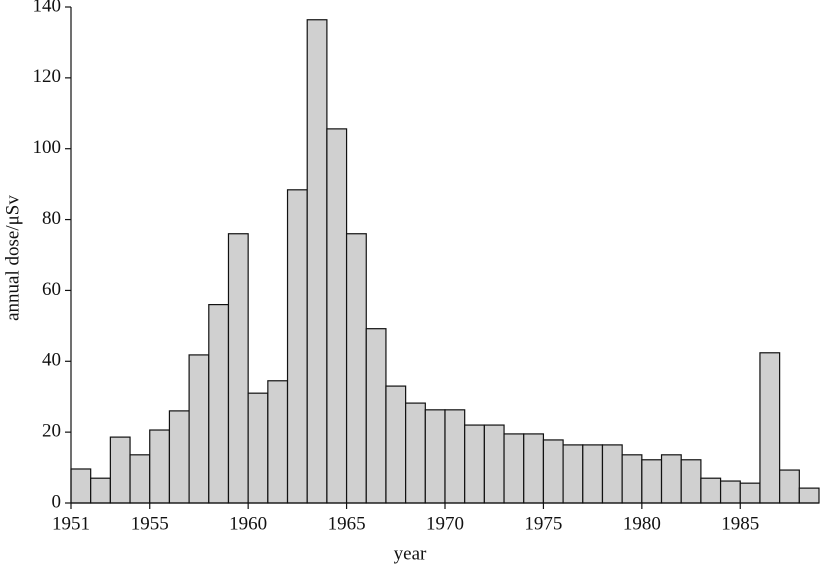  What do you see at coordinates (445, 523) in the screenshot?
I see `x-tick-label: 1970` at bounding box center [445, 523].